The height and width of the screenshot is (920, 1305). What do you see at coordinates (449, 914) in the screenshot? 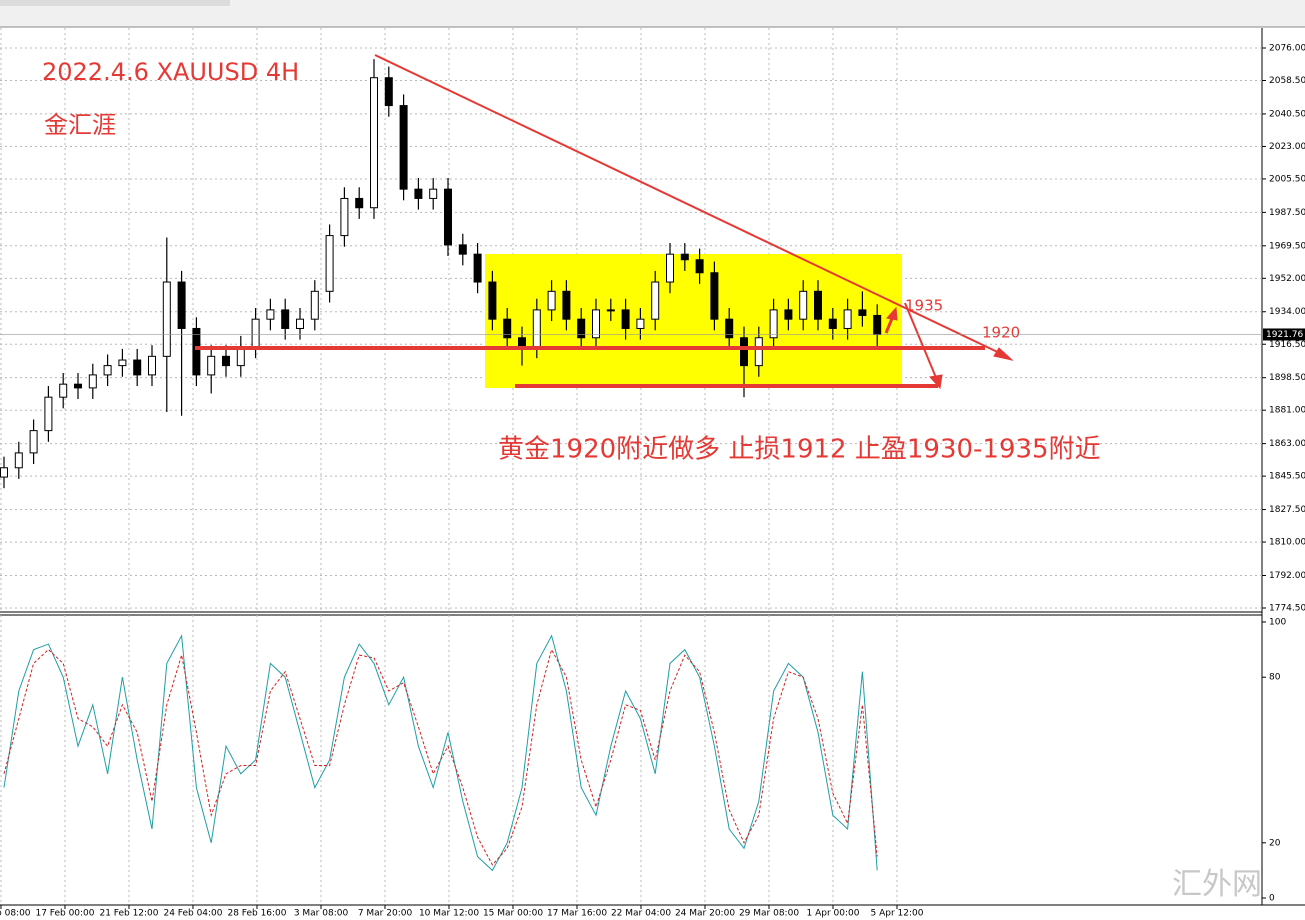
I see `x-tick-label: 10 Mar 12:00` at bounding box center [449, 914].